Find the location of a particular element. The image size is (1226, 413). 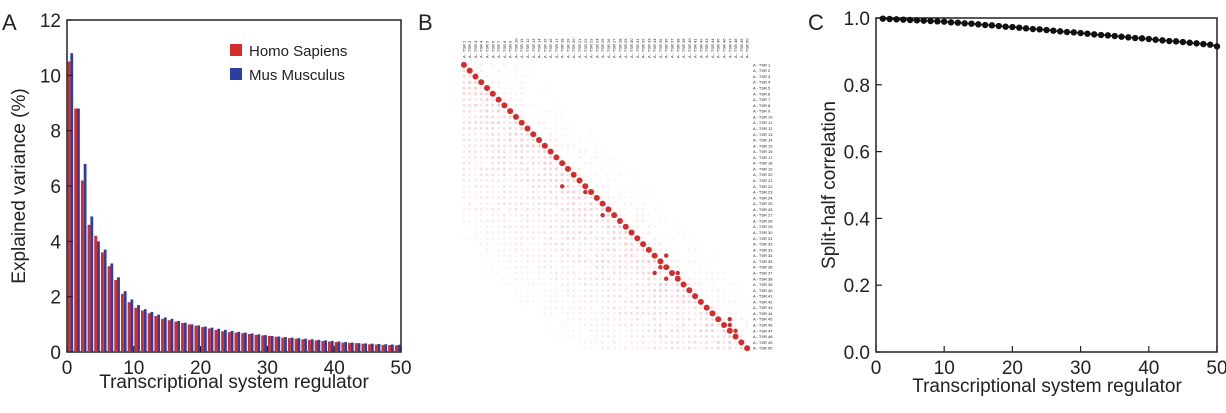

heatmap-column-label: A - TSR 11 is located at coordinates (521, 48).